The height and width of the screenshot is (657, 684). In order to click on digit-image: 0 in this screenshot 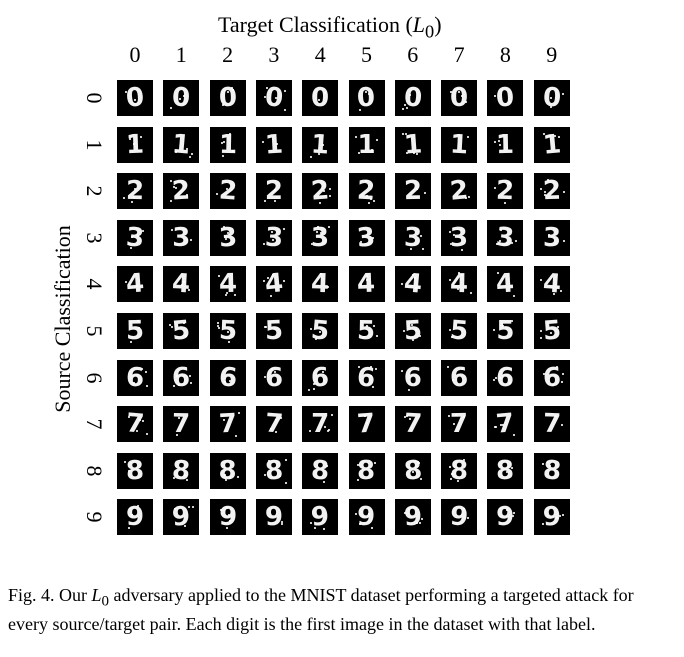, I will do `click(505, 98)`.